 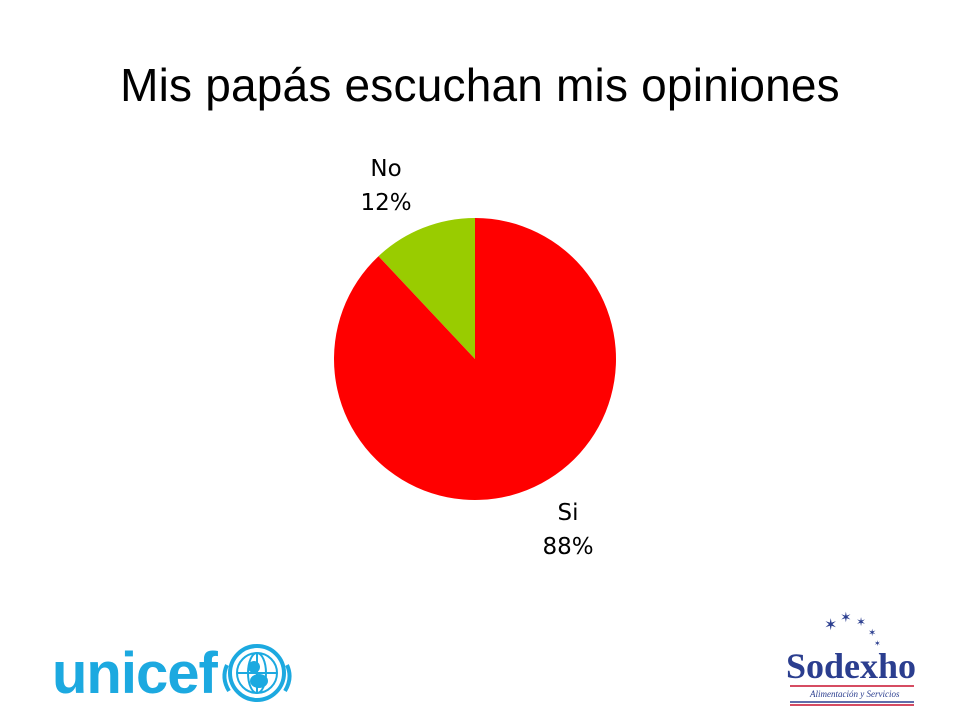 What do you see at coordinates (852, 629) in the screenshot?
I see `stars-icon: ✶ ✶ ✶ ✶ ✶` at bounding box center [852, 629].